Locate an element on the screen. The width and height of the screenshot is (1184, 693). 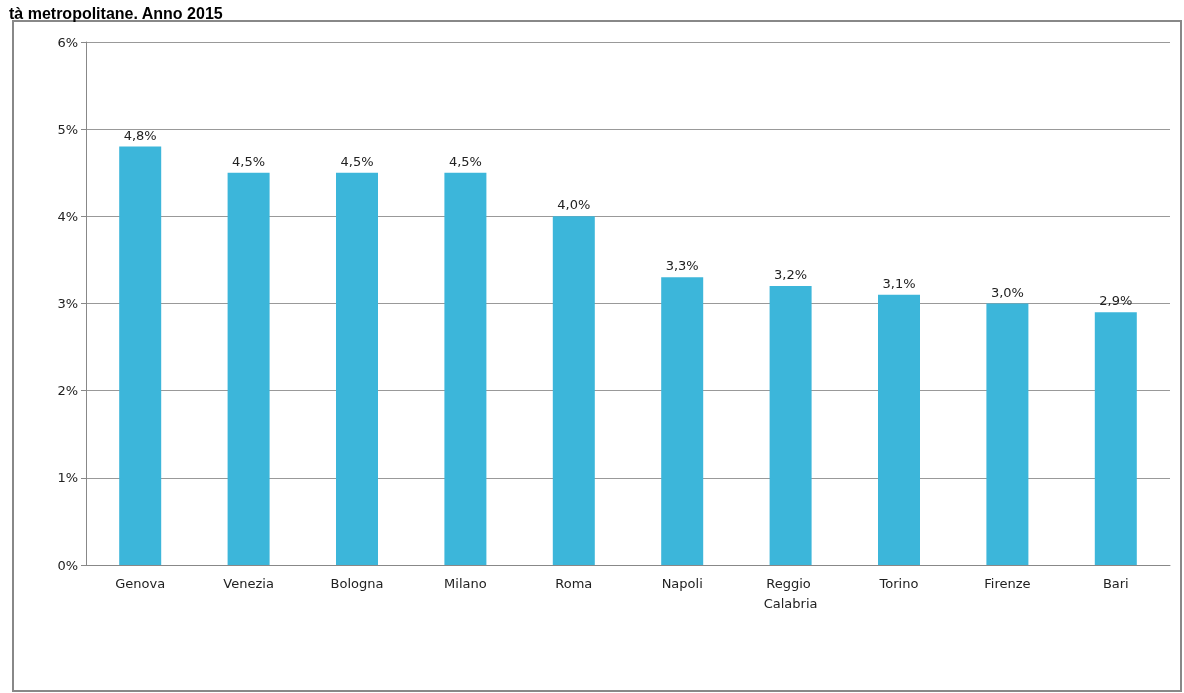
x-tick-label: Bologna is located at coordinates (357, 583).